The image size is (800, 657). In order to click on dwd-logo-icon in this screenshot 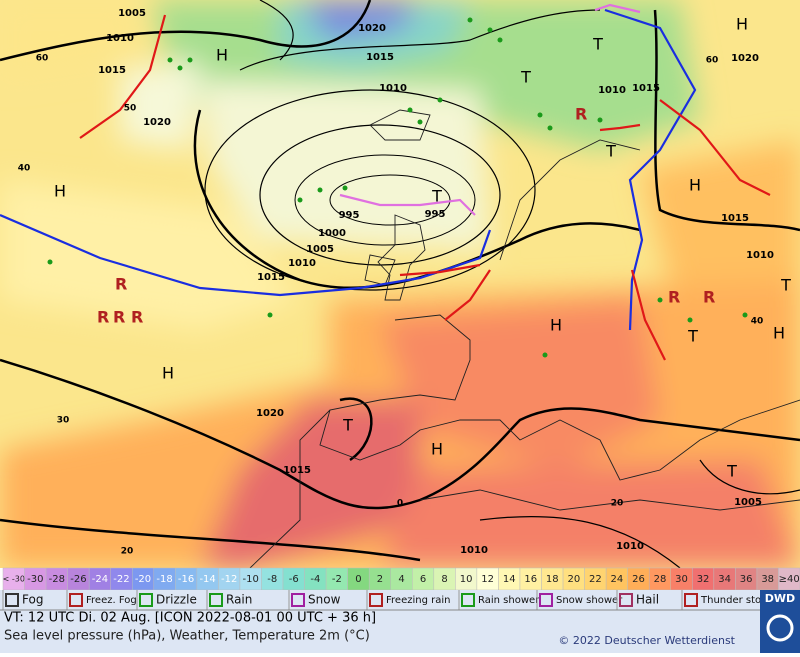, I will do `click(780, 628)`.